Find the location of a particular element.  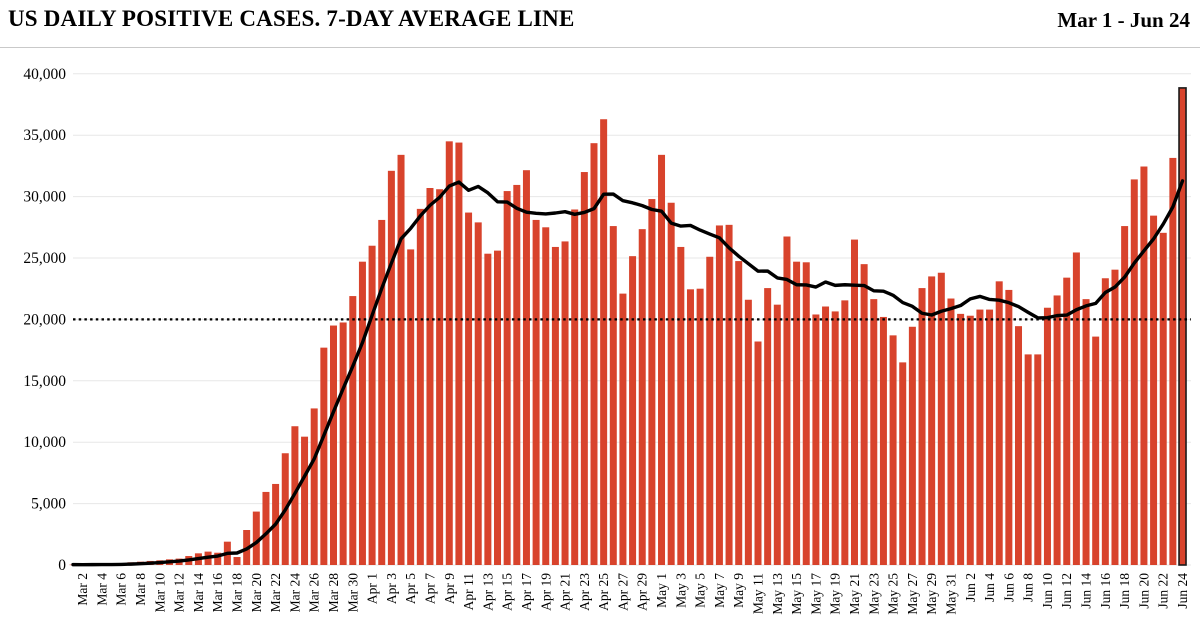

y-axis-label: 35,000 is located at coordinates (44, 135).